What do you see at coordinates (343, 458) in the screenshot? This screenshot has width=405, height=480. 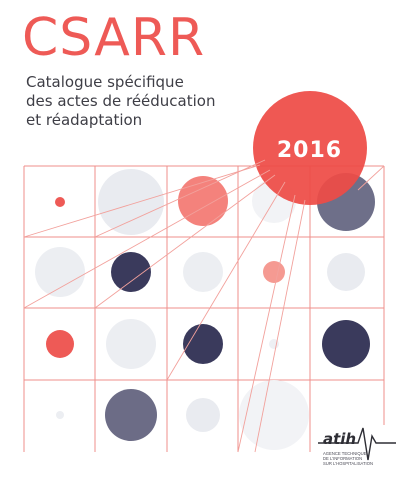 I see `tagline-line: DE L'INFORMATION` at bounding box center [343, 458].